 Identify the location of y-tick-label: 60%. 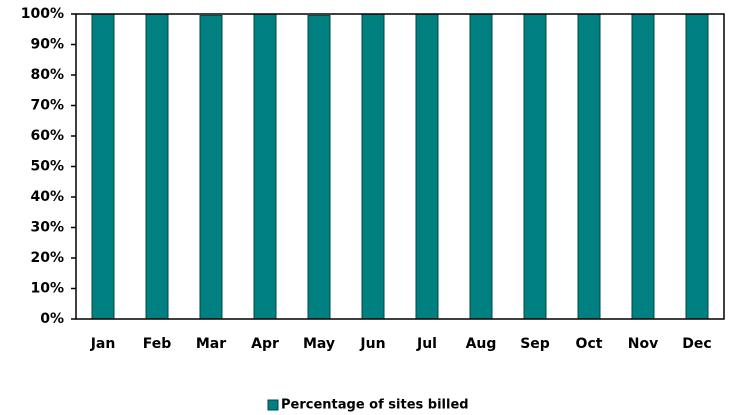
(47, 136).